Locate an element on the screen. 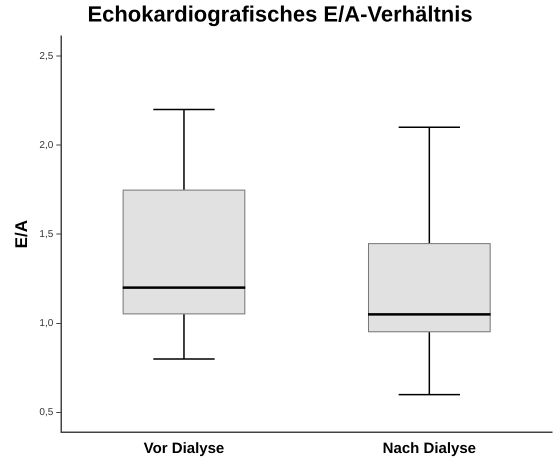 The image size is (556, 470). chart-title: Echokardiografisches E/A-Verhältnis is located at coordinates (280, 13).